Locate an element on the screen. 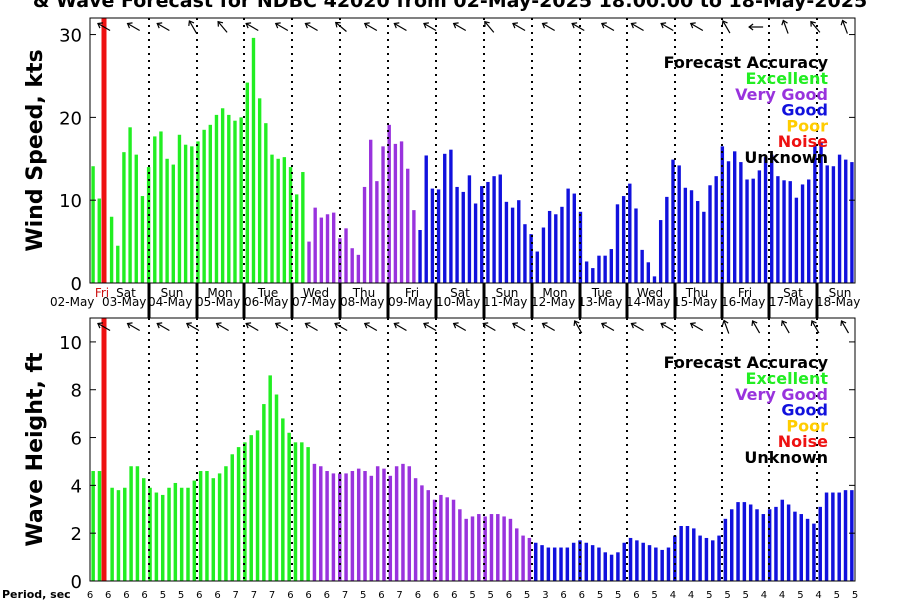 This screenshot has width=900, height=600. day-label: Wed is located at coordinates (650, 293).